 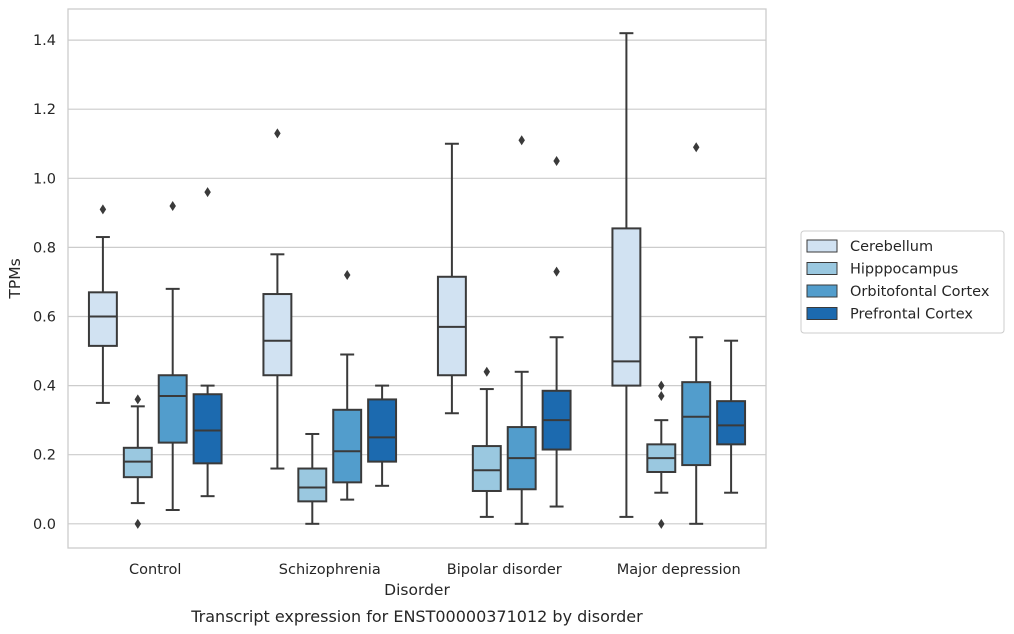 I want to click on y-tick-label: 0.4, so click(x=44, y=387).